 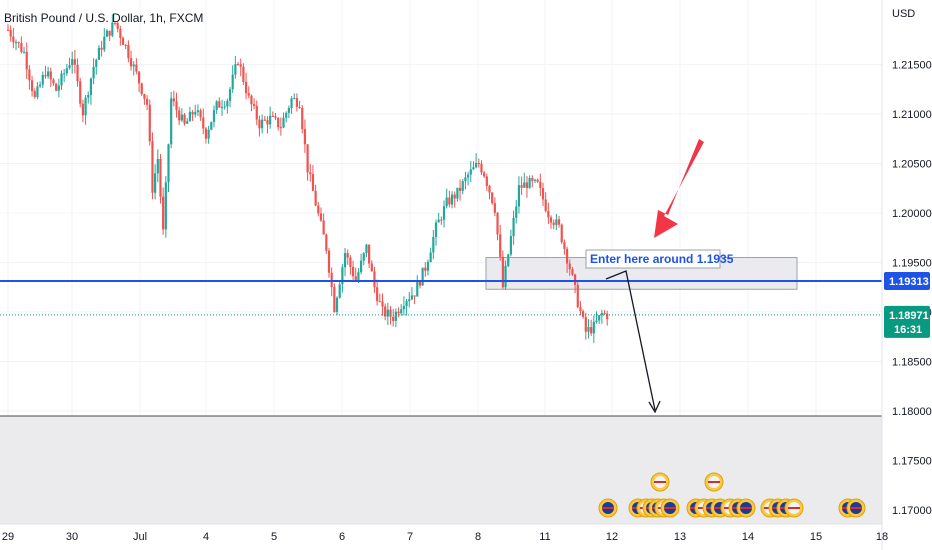 I want to click on annotation: Enter here around 1.1935, so click(x=659, y=259).